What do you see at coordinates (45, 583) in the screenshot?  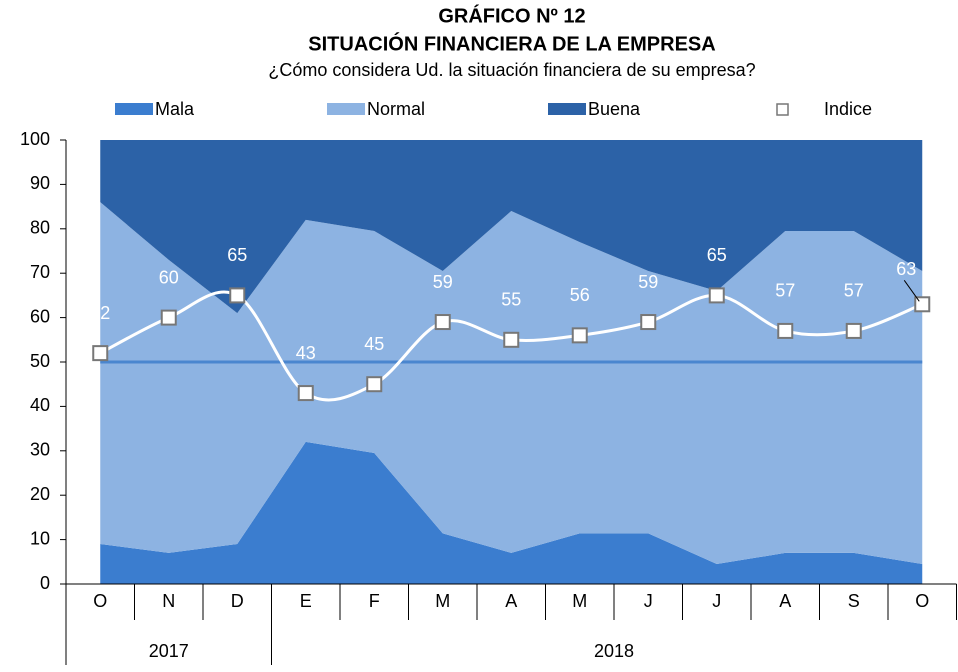 I see `y-tick-label: 0` at bounding box center [45, 583].